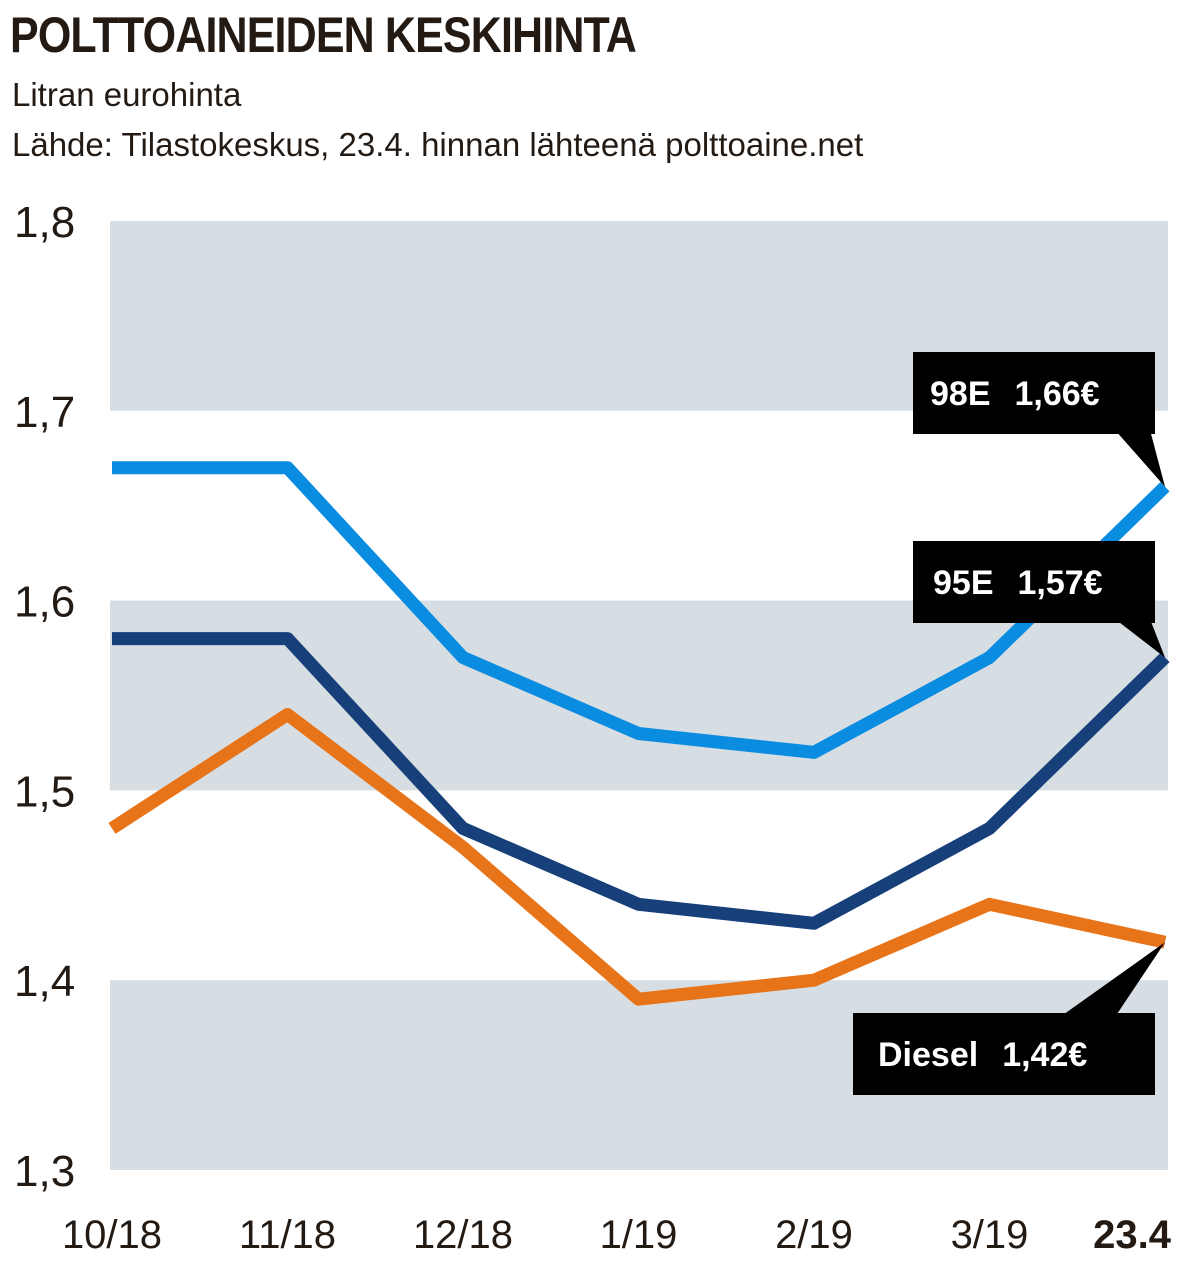  I want to click on chart-title: POLTTOAINEIDEN KESKIHINTA, so click(323, 35).